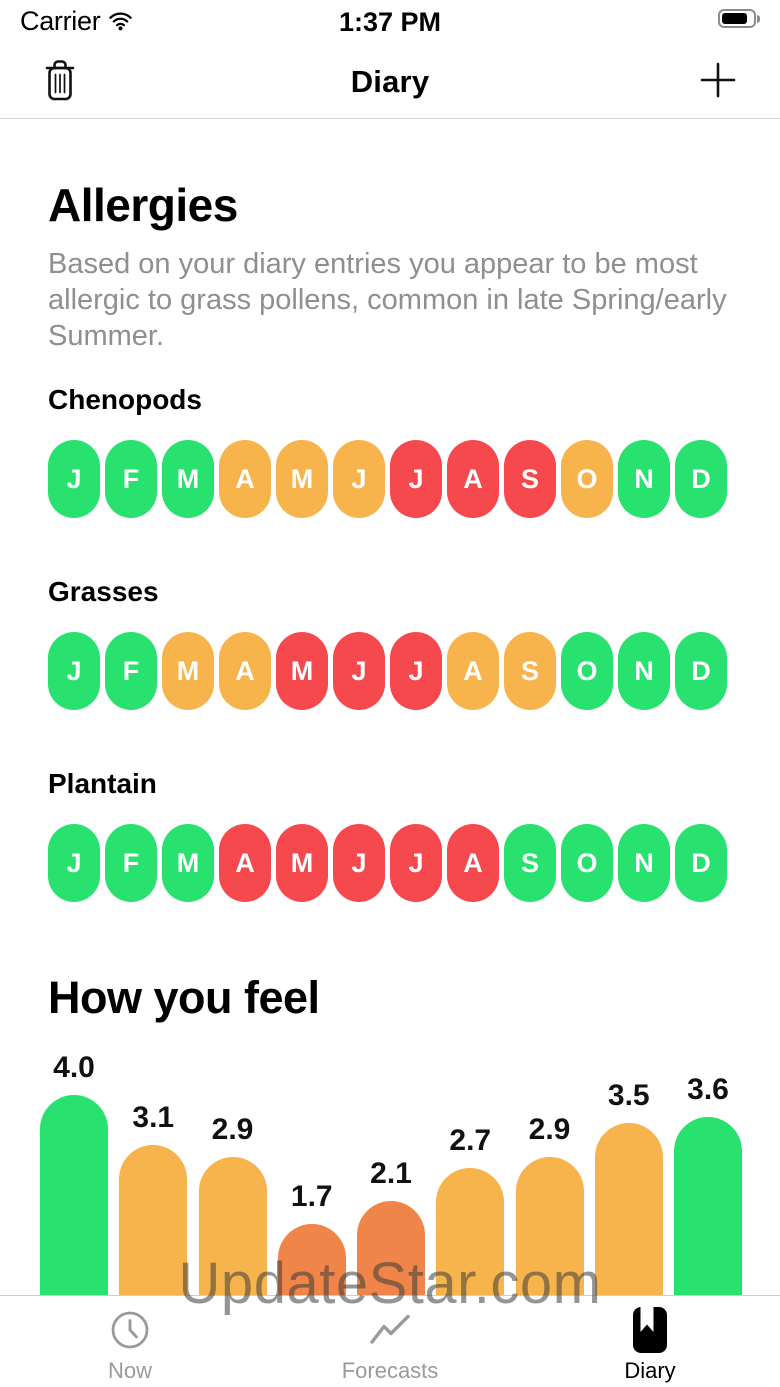 The height and width of the screenshot is (1387, 780). What do you see at coordinates (103, 591) in the screenshot?
I see `allergen-name: Grasses` at bounding box center [103, 591].